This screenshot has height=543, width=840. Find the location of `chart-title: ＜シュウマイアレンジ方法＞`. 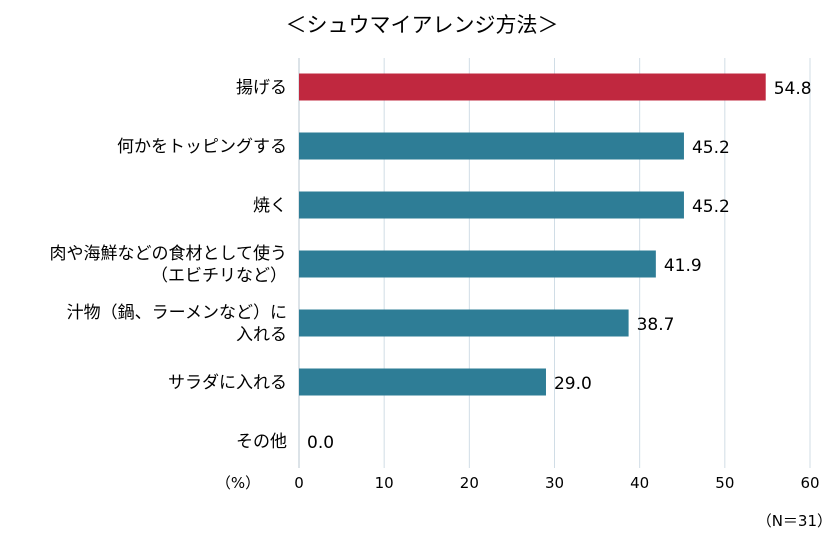

chart-title: ＜シュウマイアレンジ方法＞ is located at coordinates (422, 25).